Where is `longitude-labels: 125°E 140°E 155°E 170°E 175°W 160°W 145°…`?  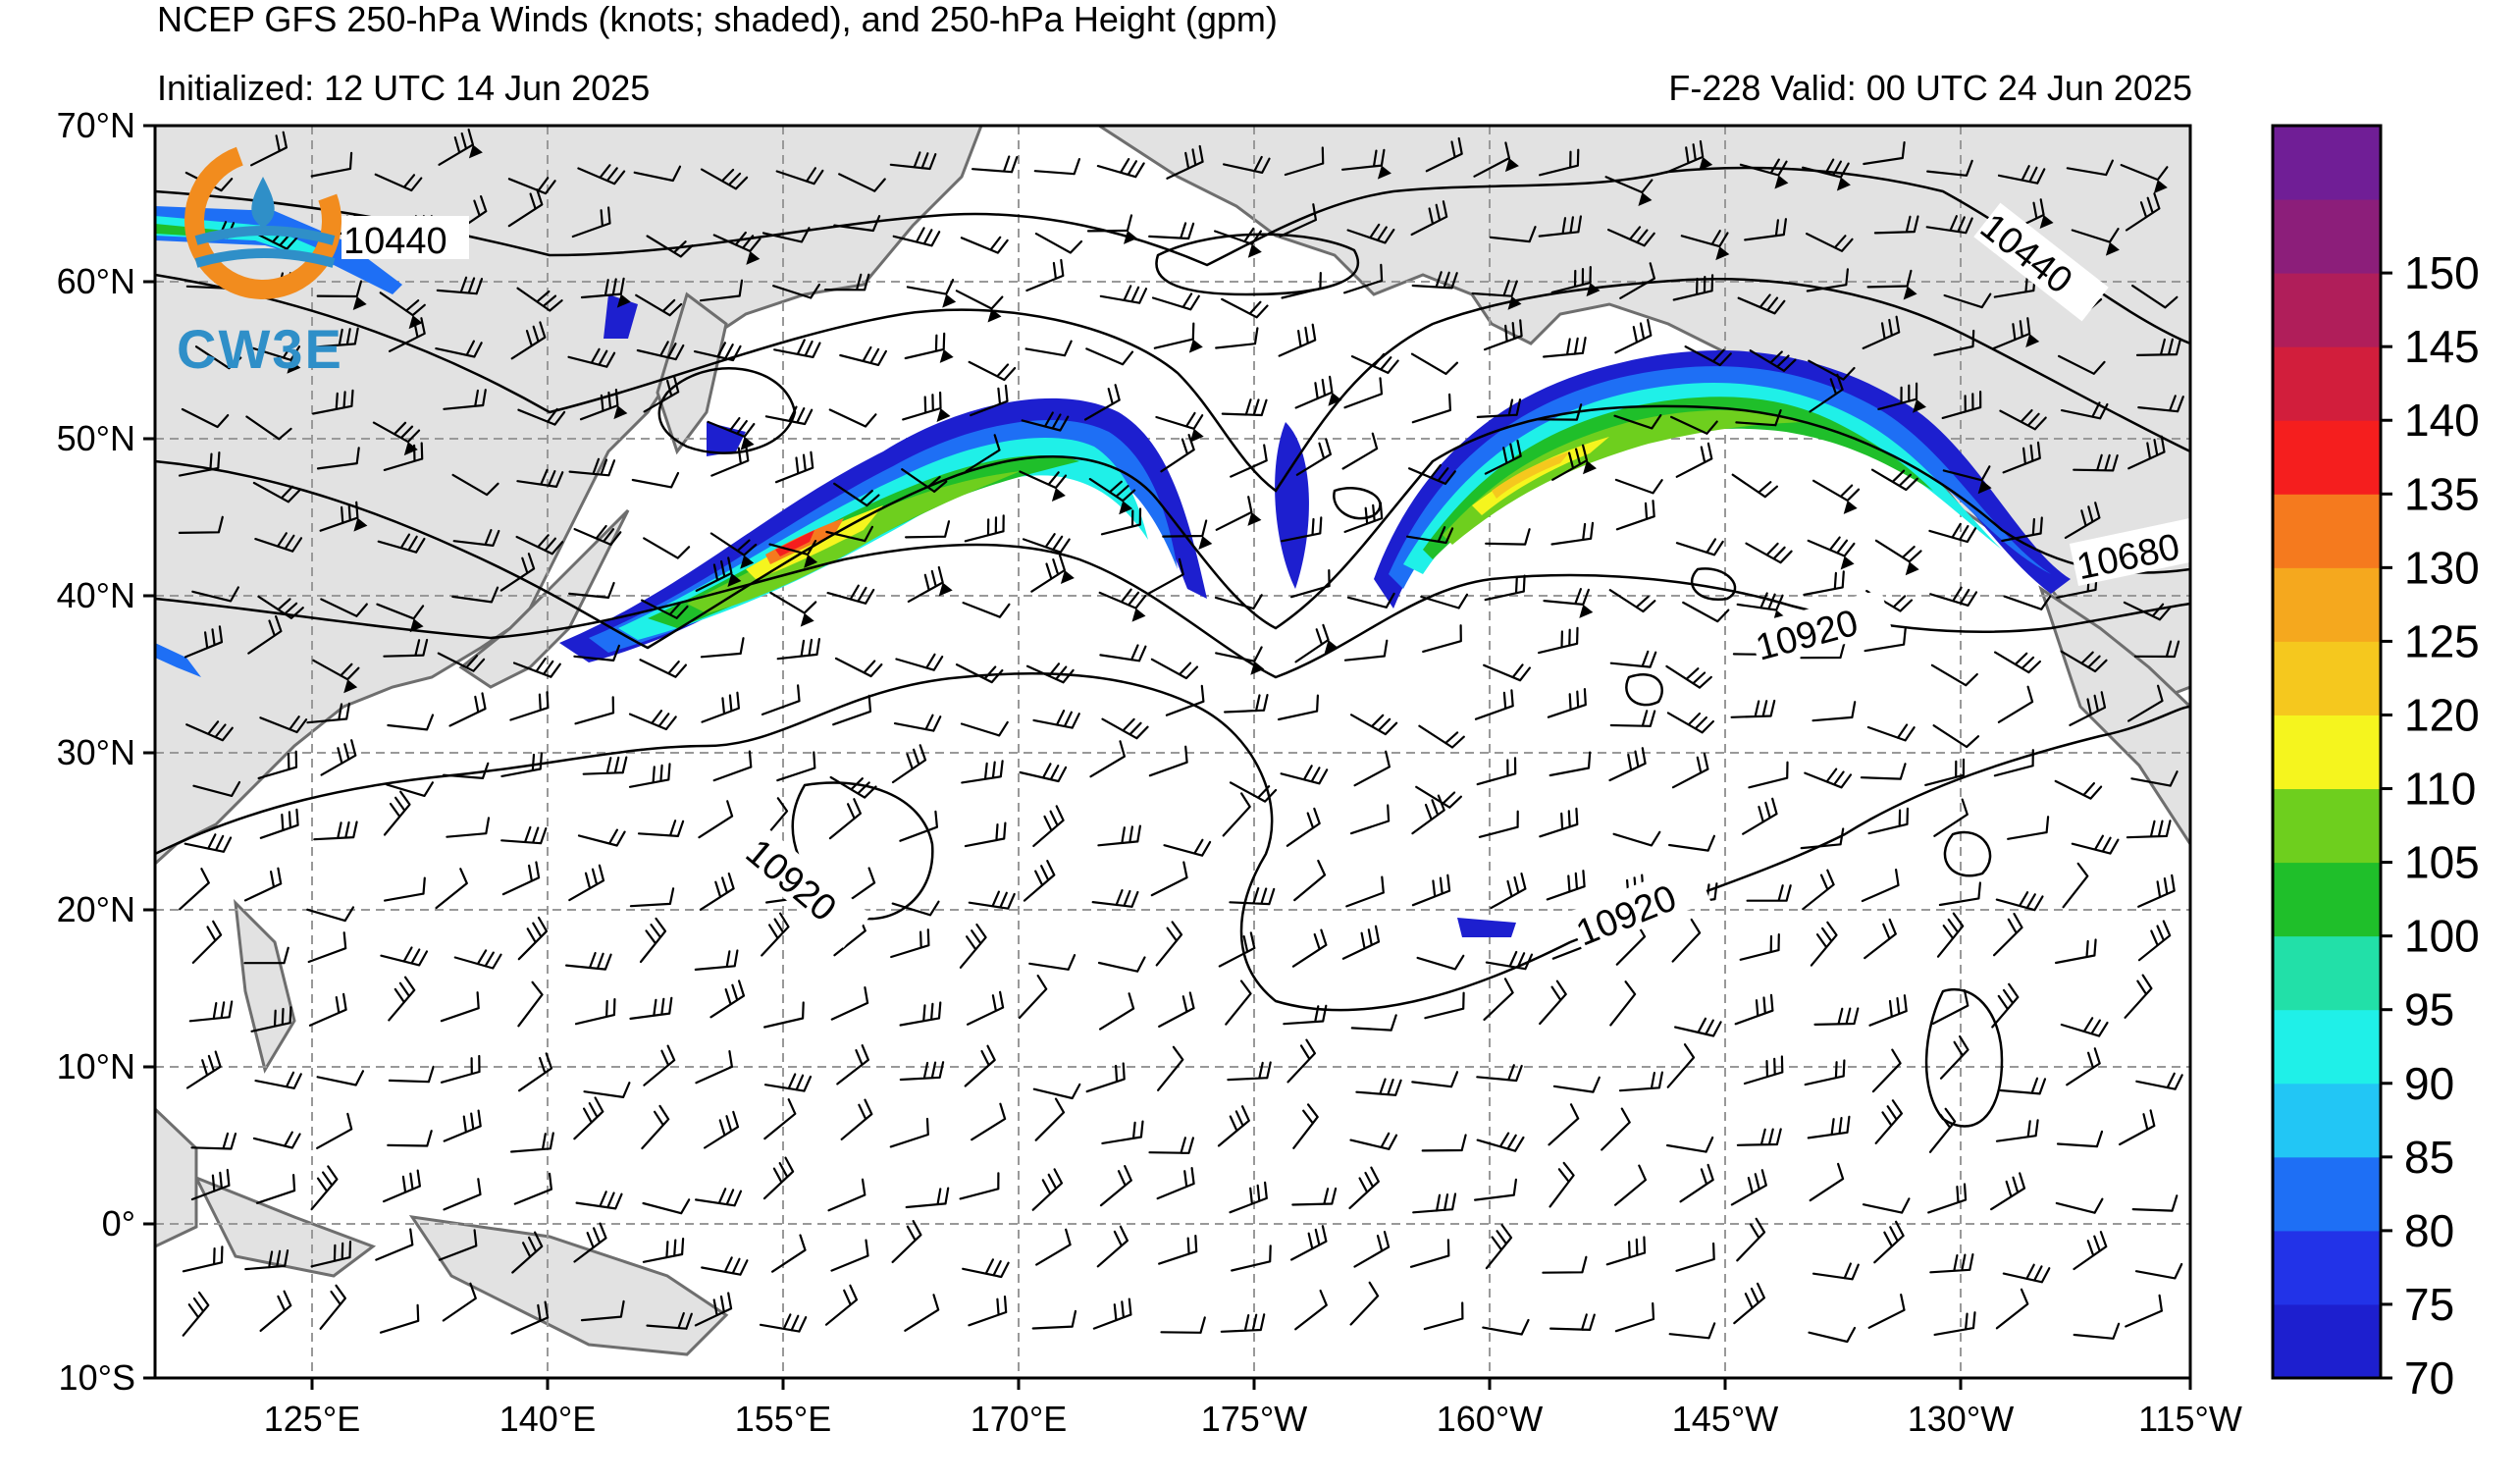
longitude-labels: 125°E 140°E 155°E 170°E 175°W 160°W 145°… is located at coordinates (1253, 1419).